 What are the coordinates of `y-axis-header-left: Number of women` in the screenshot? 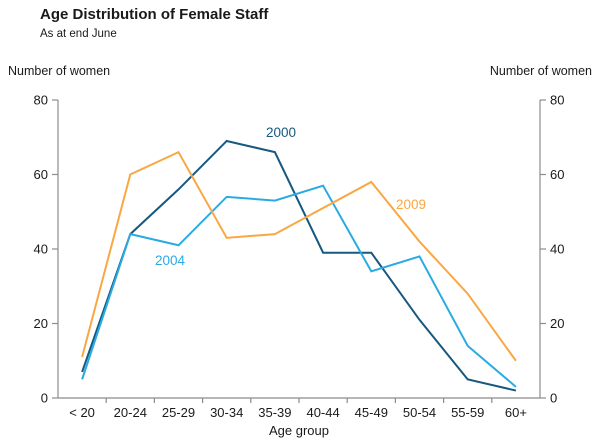 It's located at (59, 71).